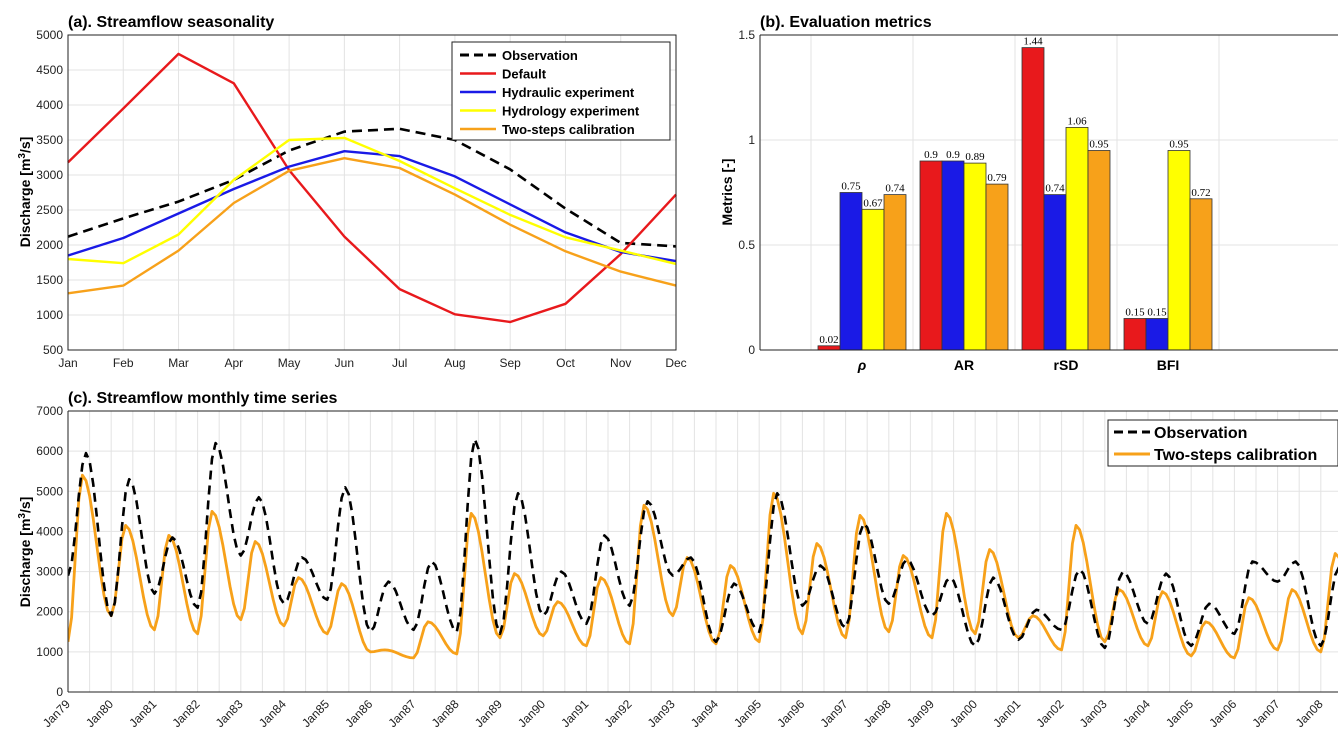 The image size is (1338, 742). I want to click on c-xtick-label: Jan86, so click(358, 713).